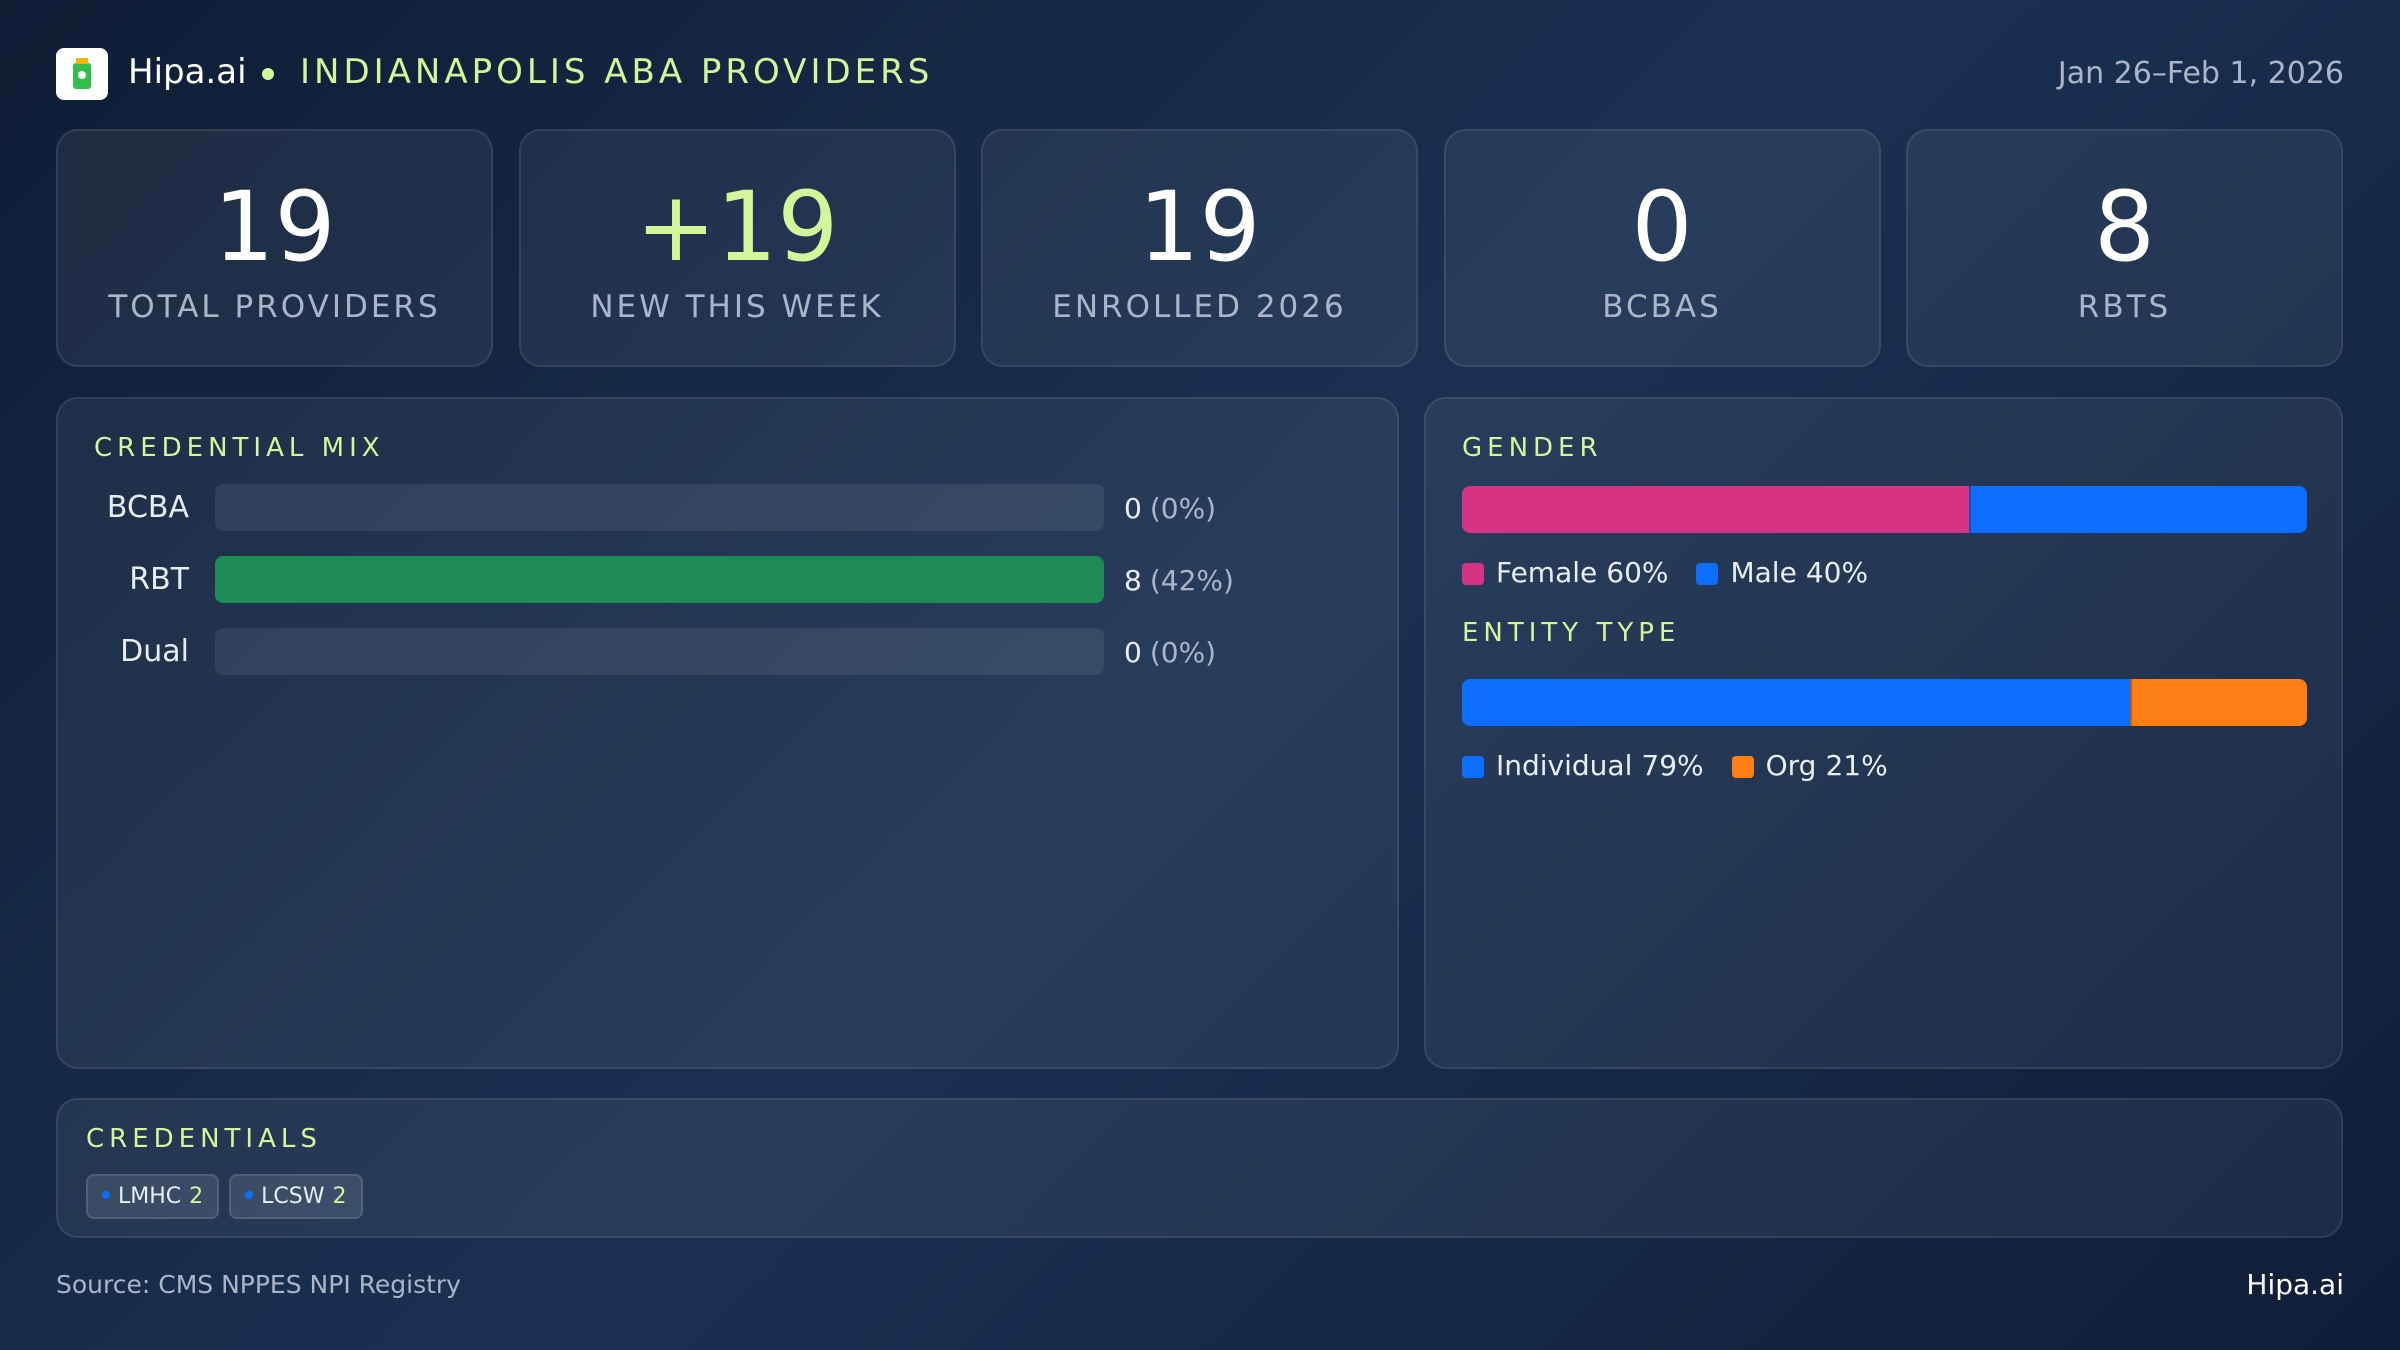 The width and height of the screenshot is (2400, 1350). I want to click on legend: Female 60% Male 40%, so click(1665, 572).